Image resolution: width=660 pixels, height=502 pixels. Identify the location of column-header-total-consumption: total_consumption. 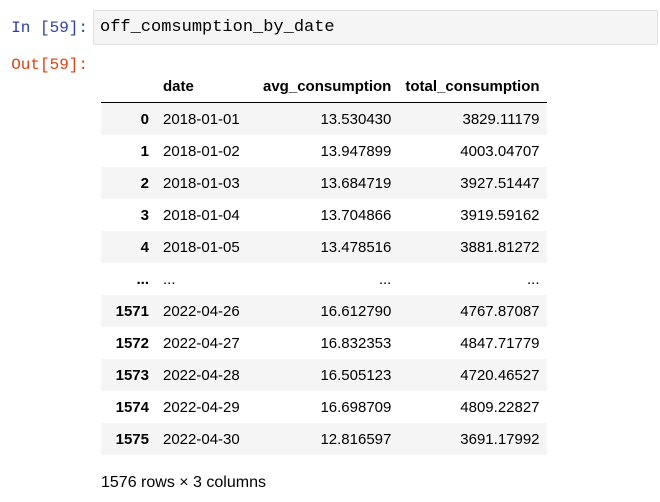
(472, 86).